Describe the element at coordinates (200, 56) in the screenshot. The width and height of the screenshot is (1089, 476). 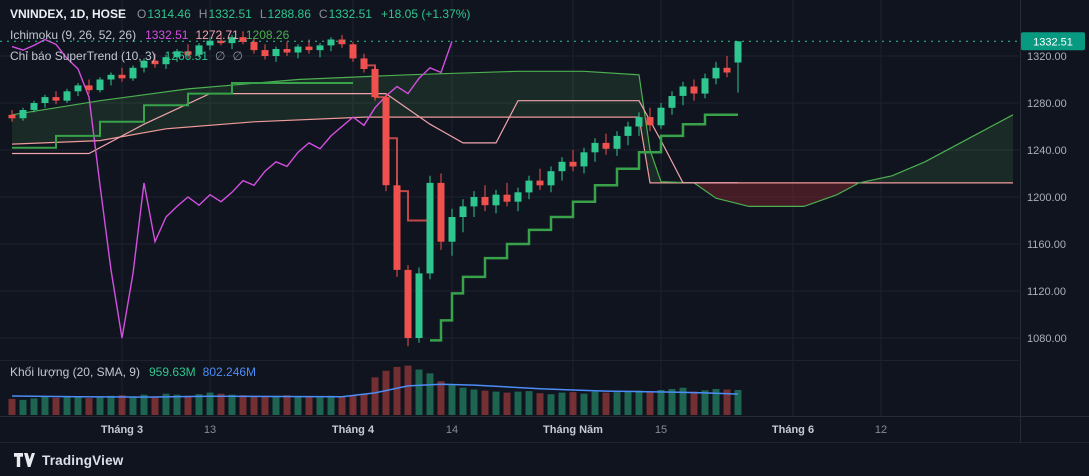
I see `supertrend-values: 1266.51 ∅ ∅` at that location.